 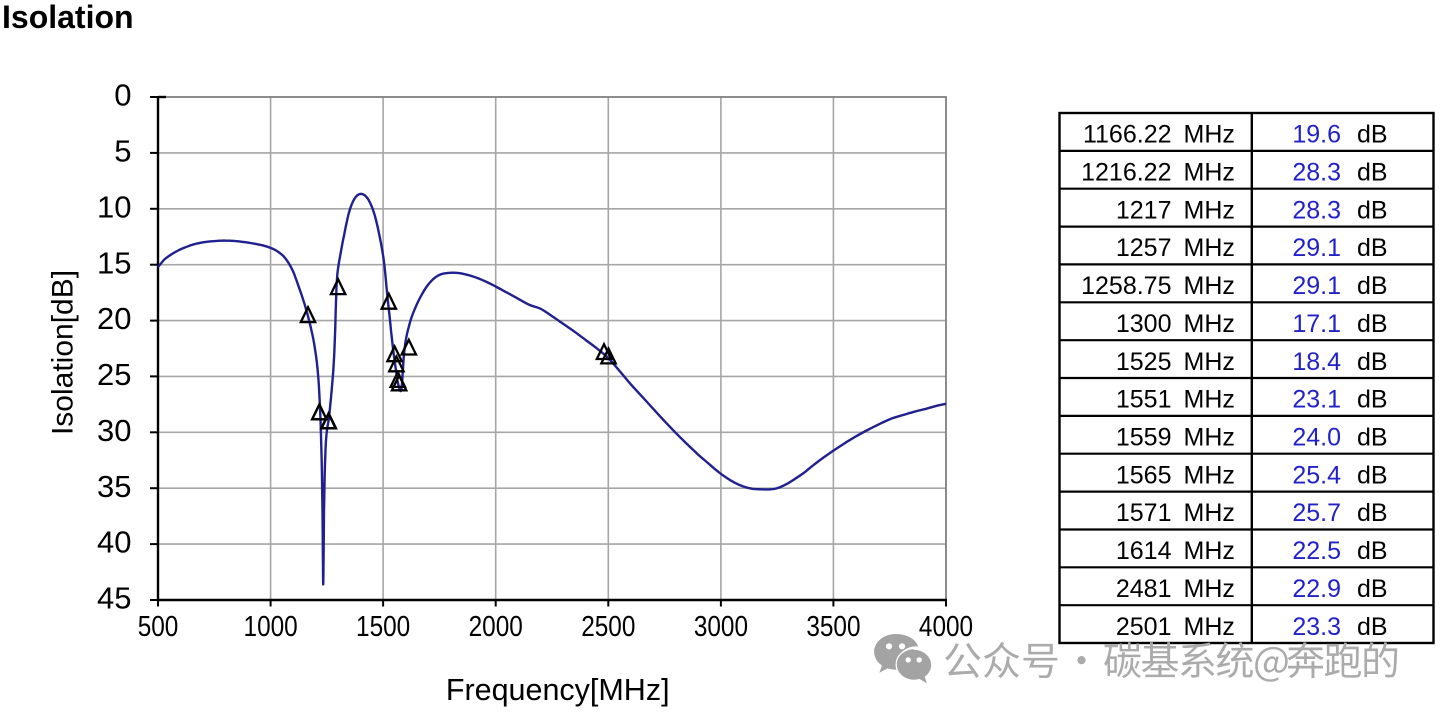 What do you see at coordinates (122, 95) in the screenshot?
I see `svg-text: 0` at bounding box center [122, 95].